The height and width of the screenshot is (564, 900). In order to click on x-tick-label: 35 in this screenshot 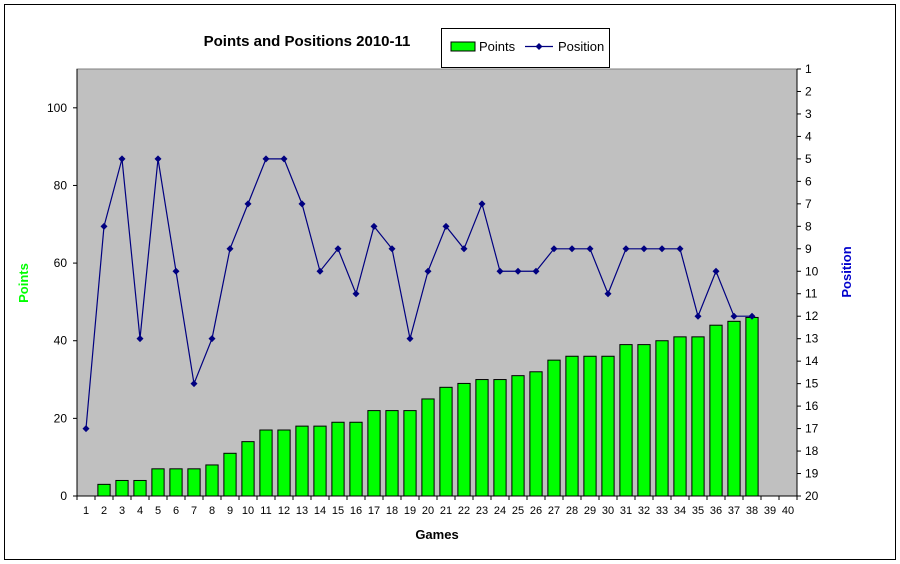, I will do `click(698, 511)`.